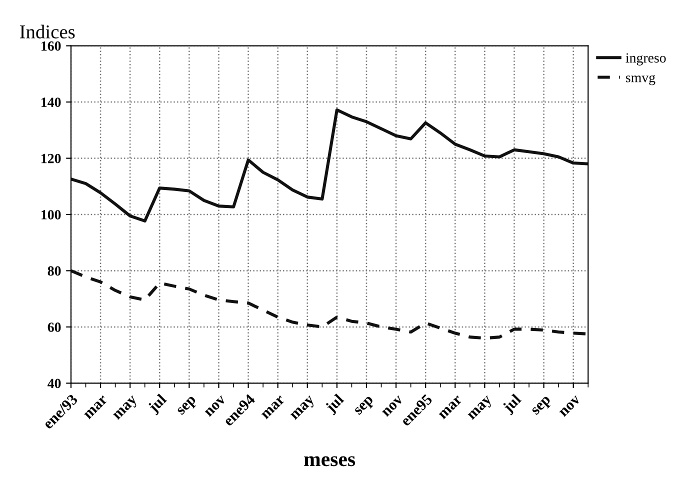 This screenshot has height=482, width=676. Describe the element at coordinates (54, 271) in the screenshot. I see `y-tick-label: 80` at that location.